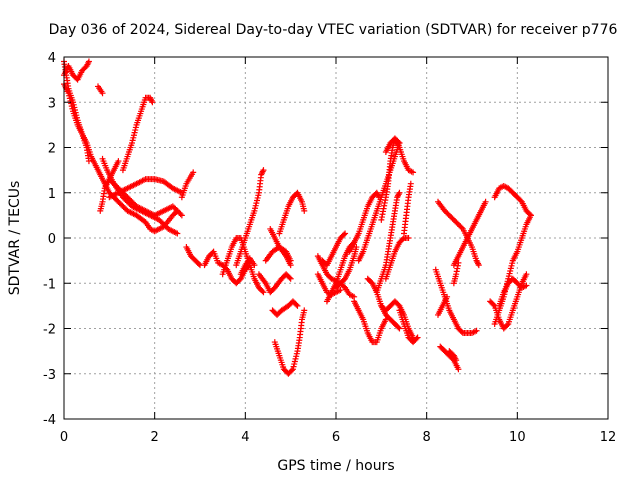  I want to click on x-axis-label: GPS time / hours, so click(335, 466).